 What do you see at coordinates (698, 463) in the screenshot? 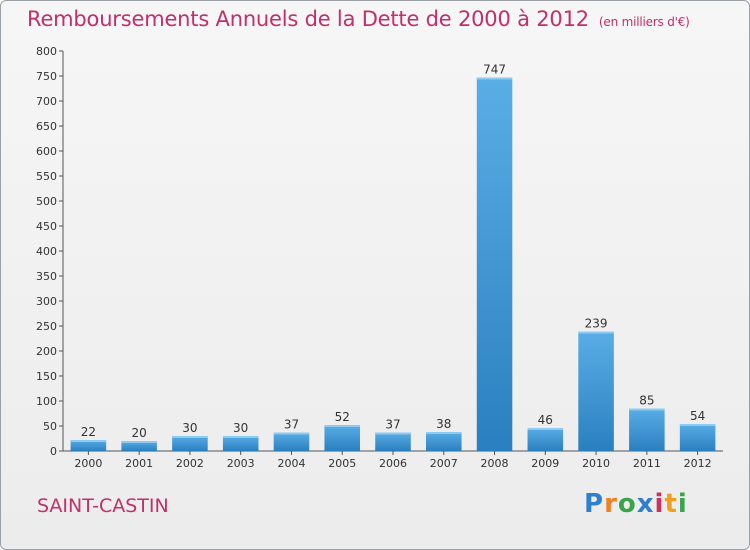
I see `x-tick-label: 2012` at bounding box center [698, 463].